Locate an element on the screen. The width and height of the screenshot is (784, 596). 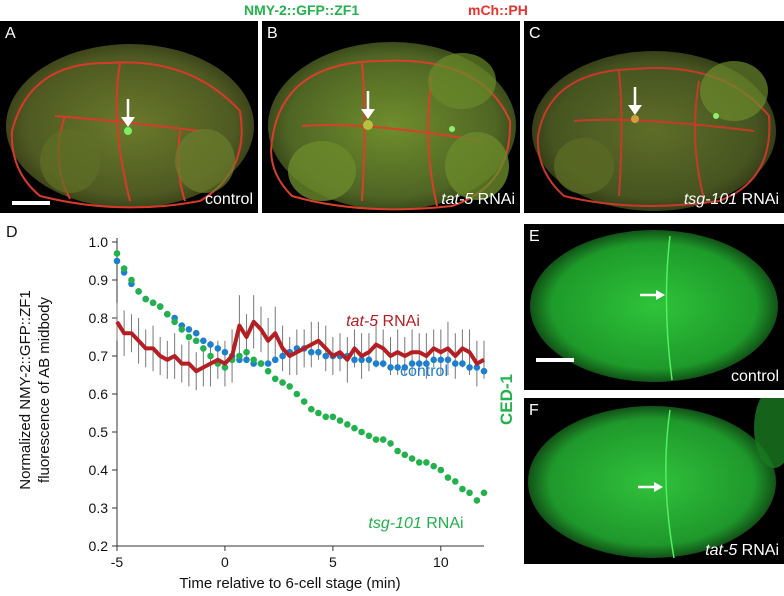
embryo-image-e is located at coordinates (654, 306).